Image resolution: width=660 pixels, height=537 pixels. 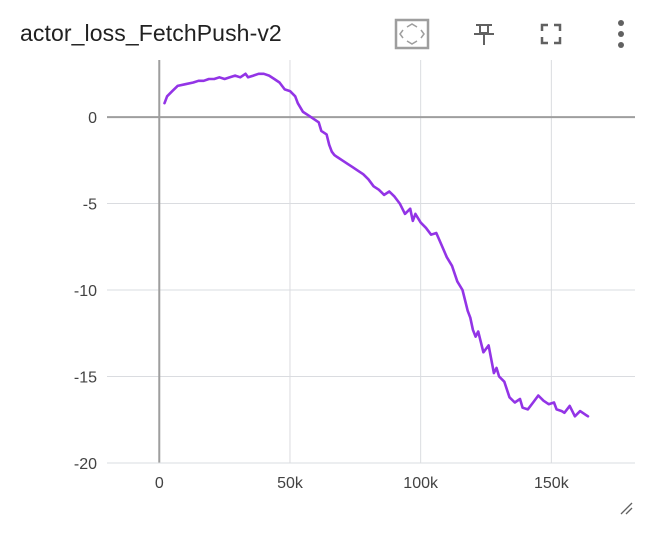 What do you see at coordinates (151, 33) in the screenshot?
I see `chart-title: actor_loss_FetchPush-v2` at bounding box center [151, 33].